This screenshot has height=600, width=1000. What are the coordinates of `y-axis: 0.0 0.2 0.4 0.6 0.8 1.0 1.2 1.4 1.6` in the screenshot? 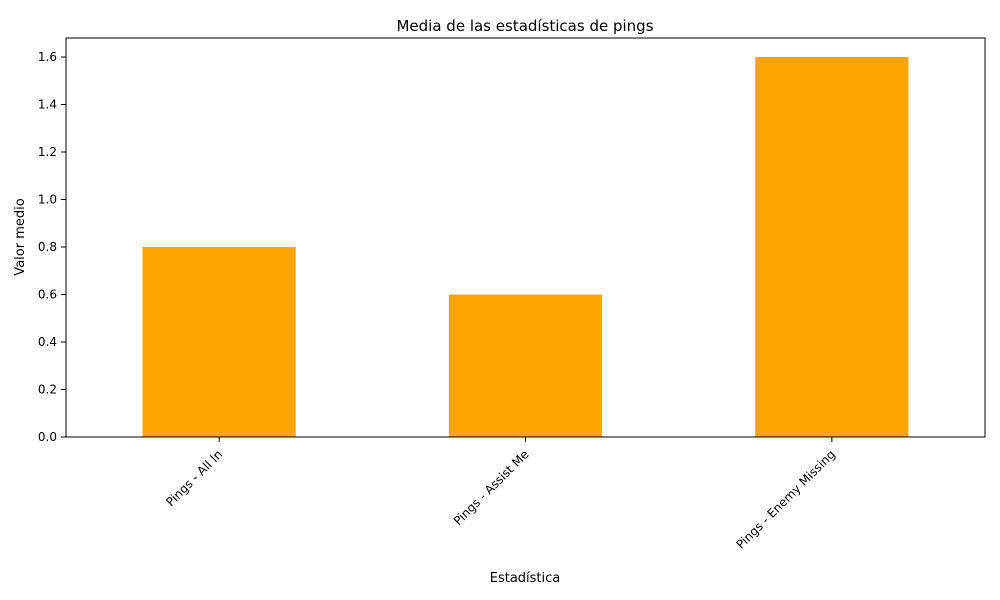 It's located at (52, 247).